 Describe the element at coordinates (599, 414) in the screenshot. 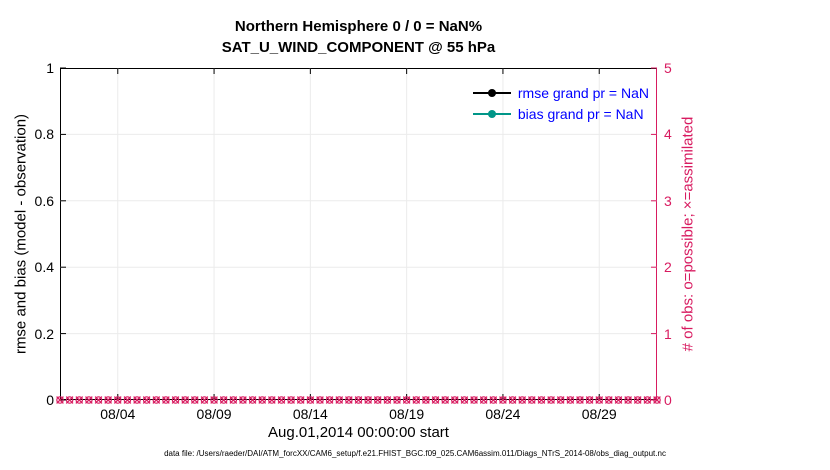

I see `x-tick-label: 08/29` at that location.